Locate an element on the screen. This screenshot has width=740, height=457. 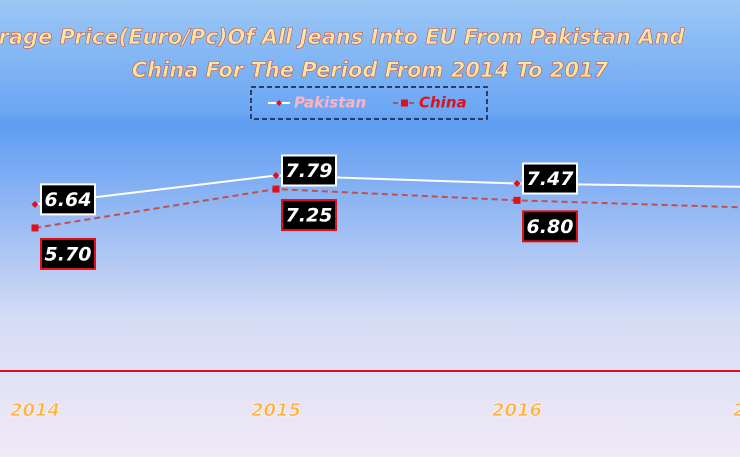
data-label: 7.79 is located at coordinates (309, 171).